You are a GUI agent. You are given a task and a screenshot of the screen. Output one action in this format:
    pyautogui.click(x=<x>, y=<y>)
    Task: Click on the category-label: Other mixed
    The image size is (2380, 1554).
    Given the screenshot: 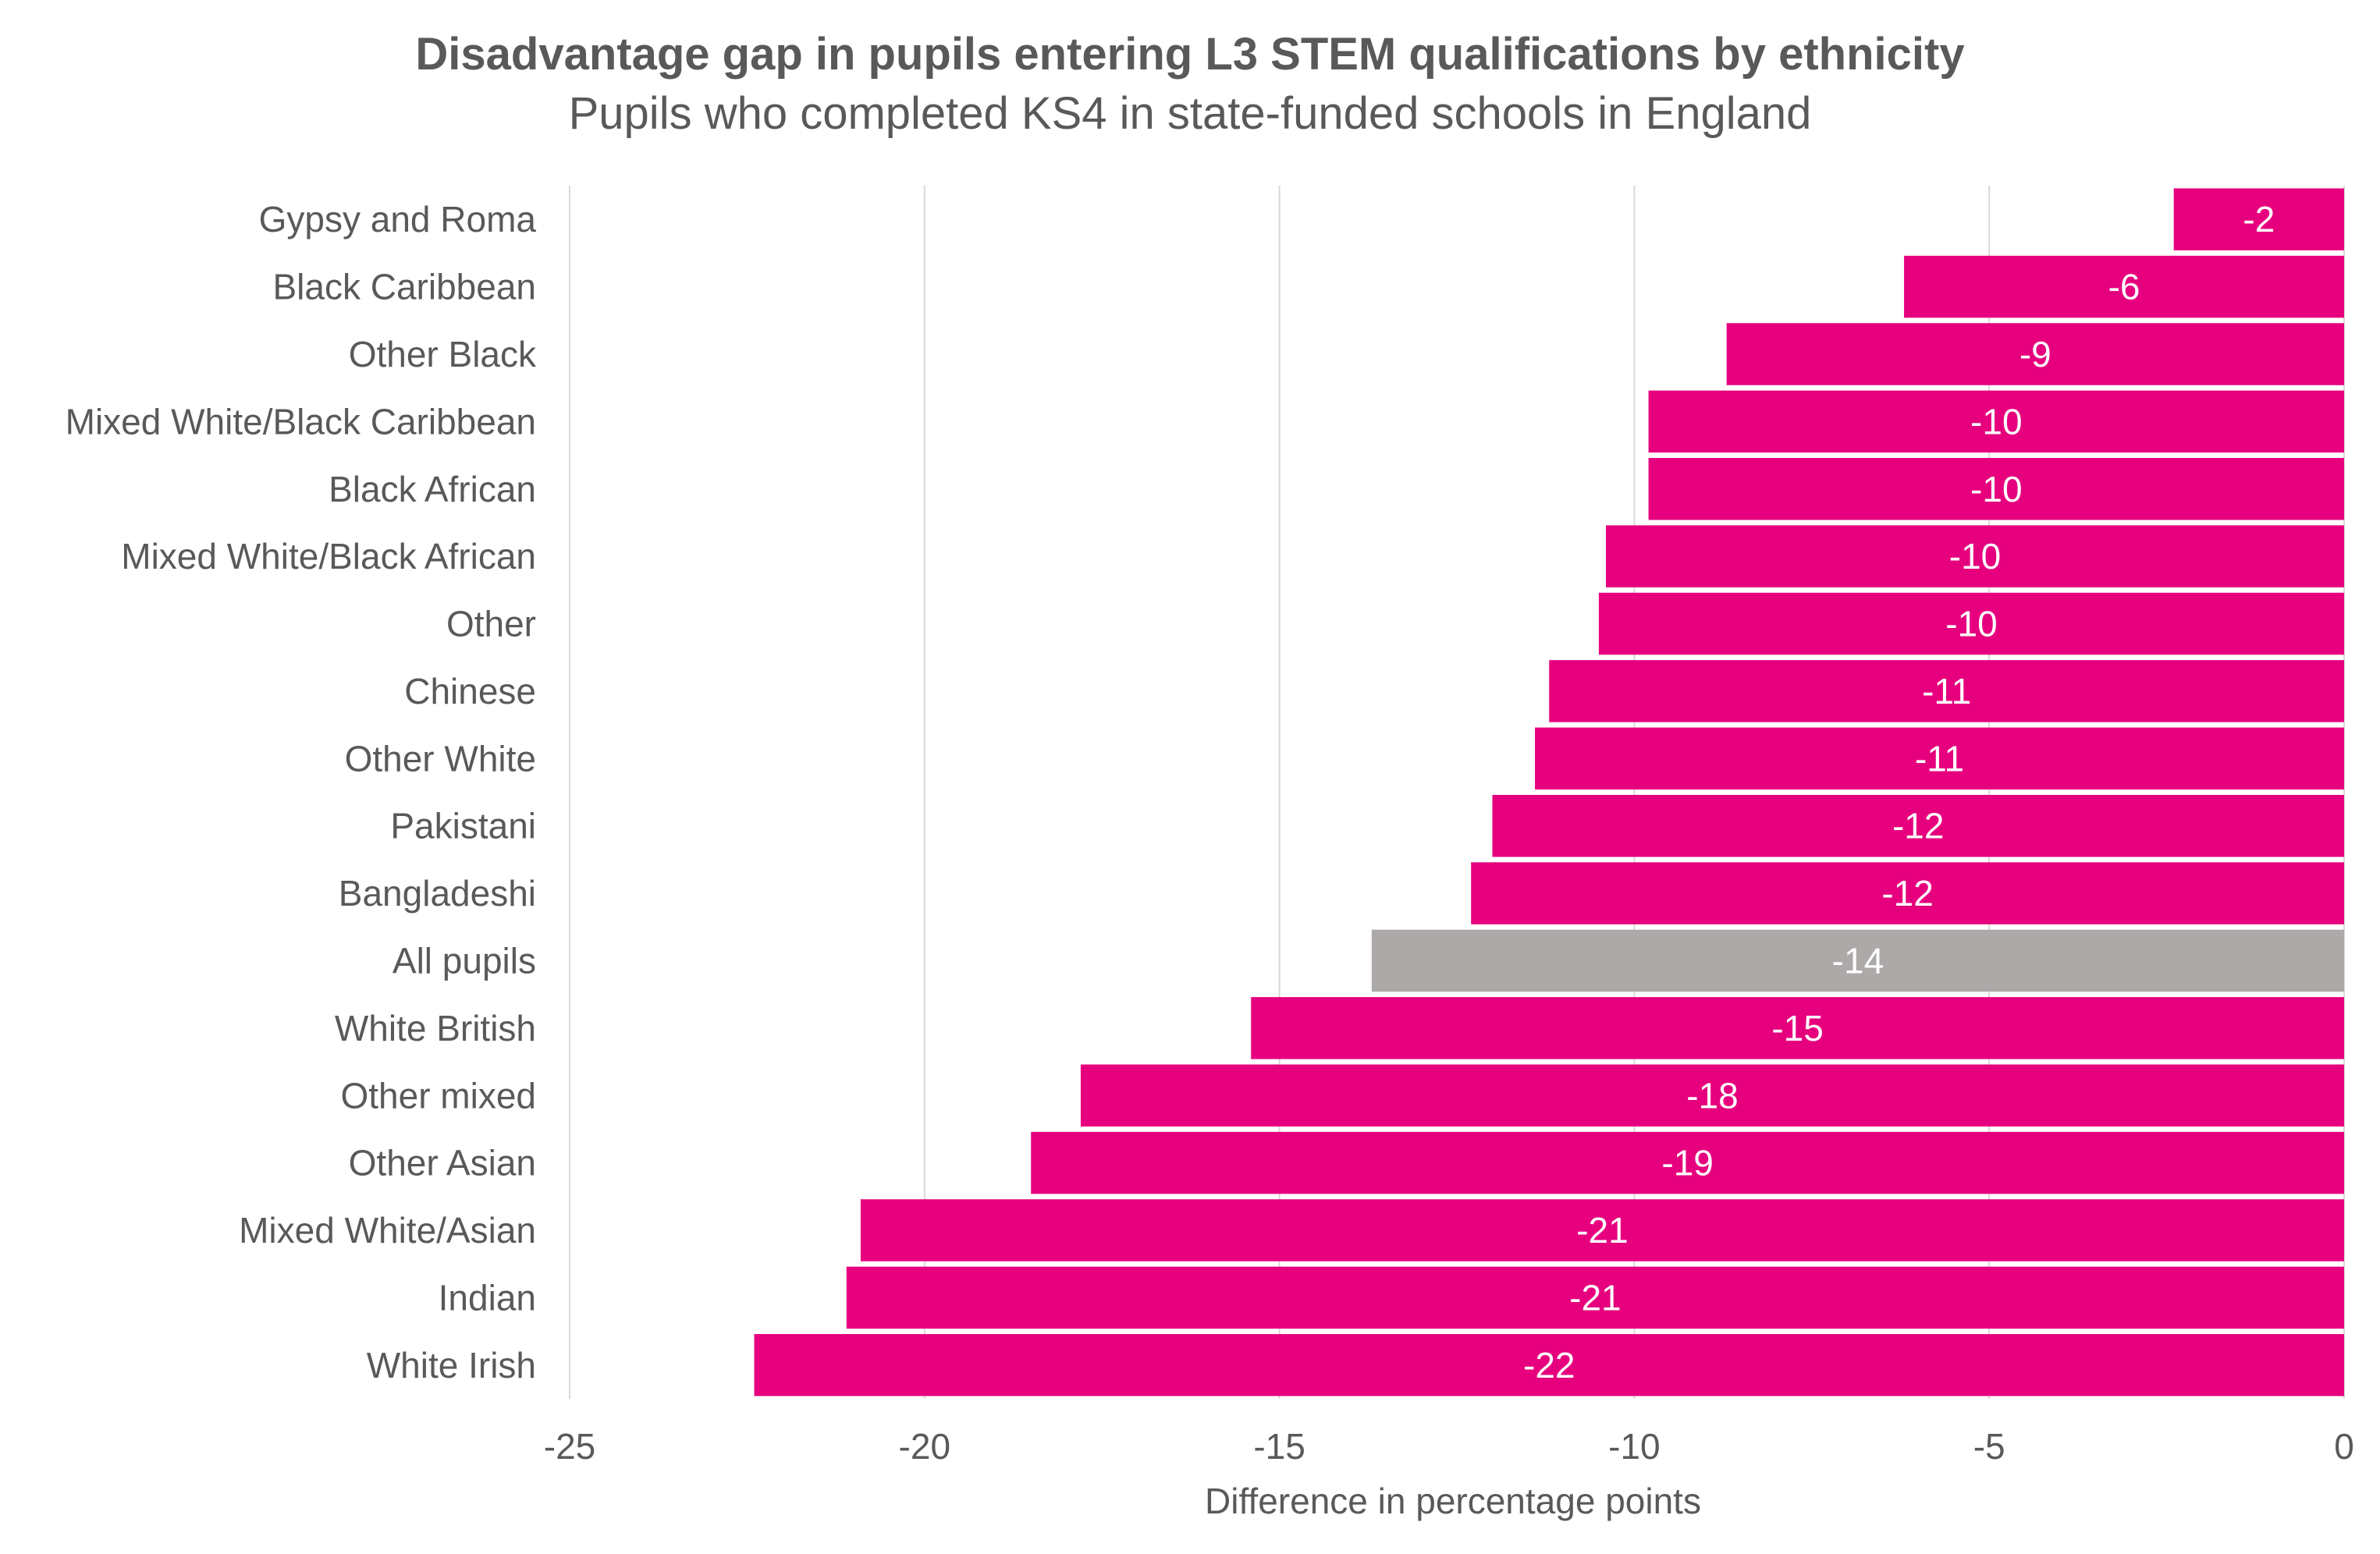 What is the action you would take?
    pyautogui.click(x=438, y=1096)
    